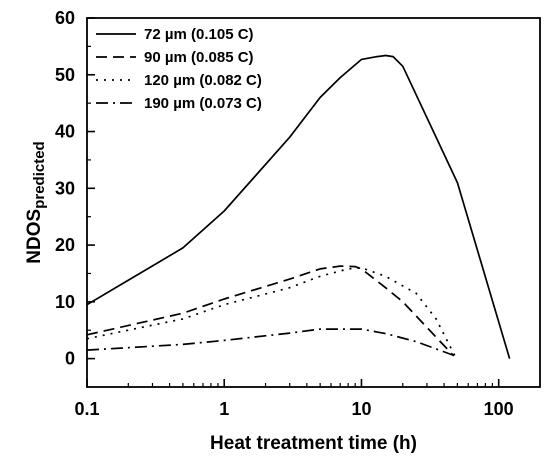  I want to click on x-tick-label: 1, so click(224, 409).